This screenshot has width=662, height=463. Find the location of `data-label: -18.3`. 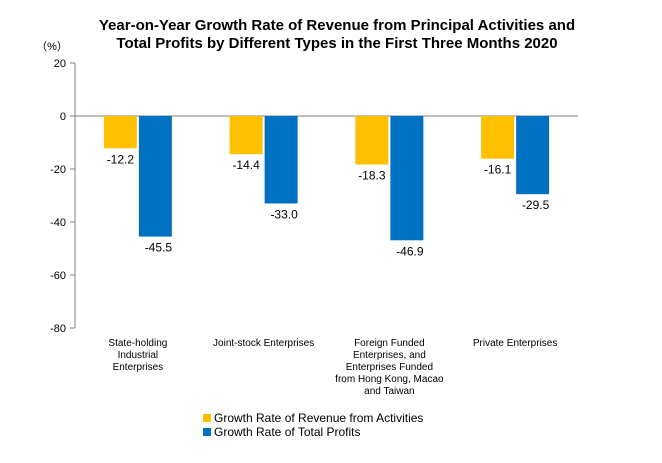

data-label: -18.3 is located at coordinates (372, 175).